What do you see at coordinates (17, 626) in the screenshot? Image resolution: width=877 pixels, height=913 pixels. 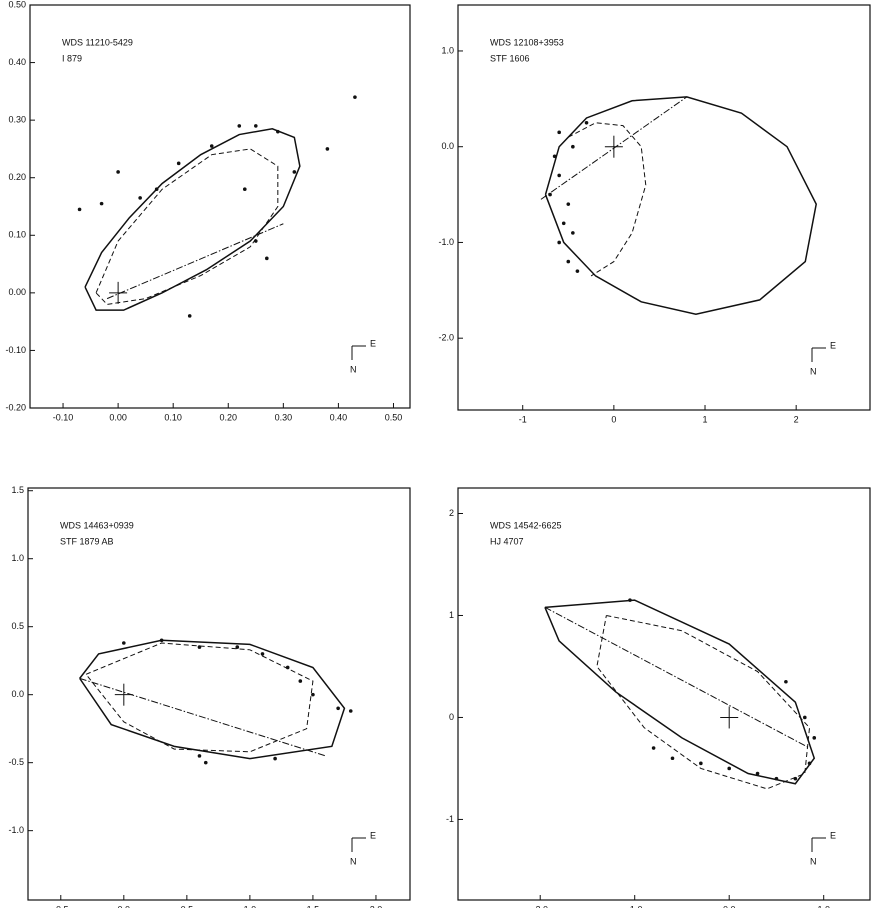 I see `y-tick-label: 0.5` at bounding box center [17, 626].